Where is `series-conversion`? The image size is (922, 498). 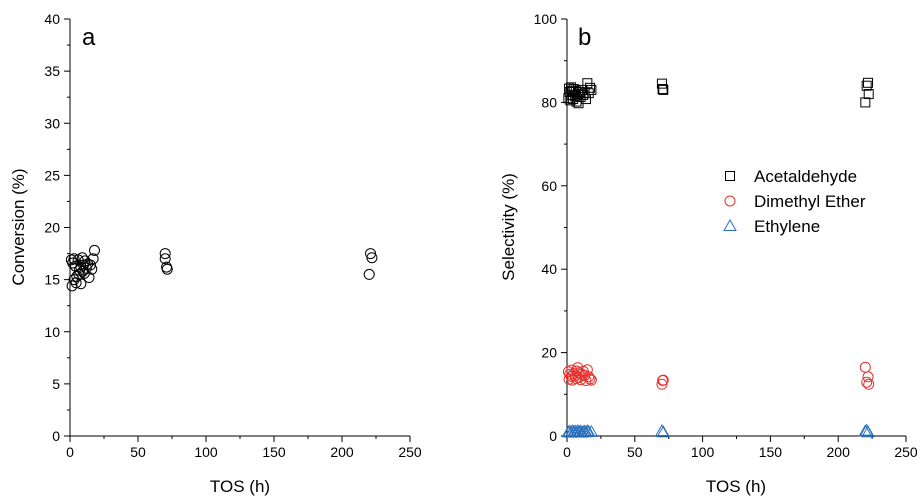
series-conversion is located at coordinates (221, 268).